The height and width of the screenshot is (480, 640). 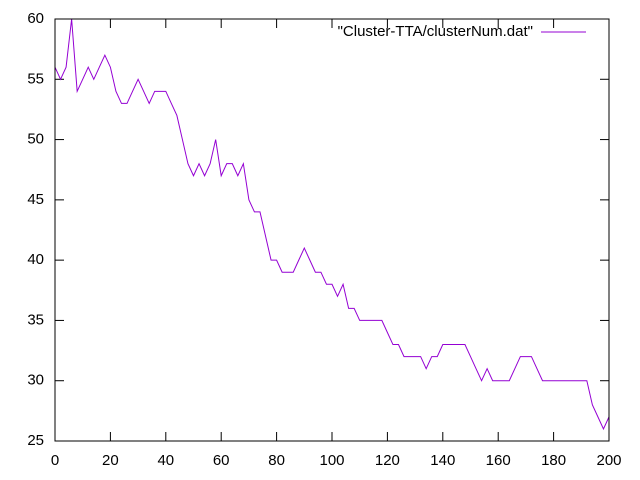 I want to click on x-tick-label: 80, so click(x=276, y=460).